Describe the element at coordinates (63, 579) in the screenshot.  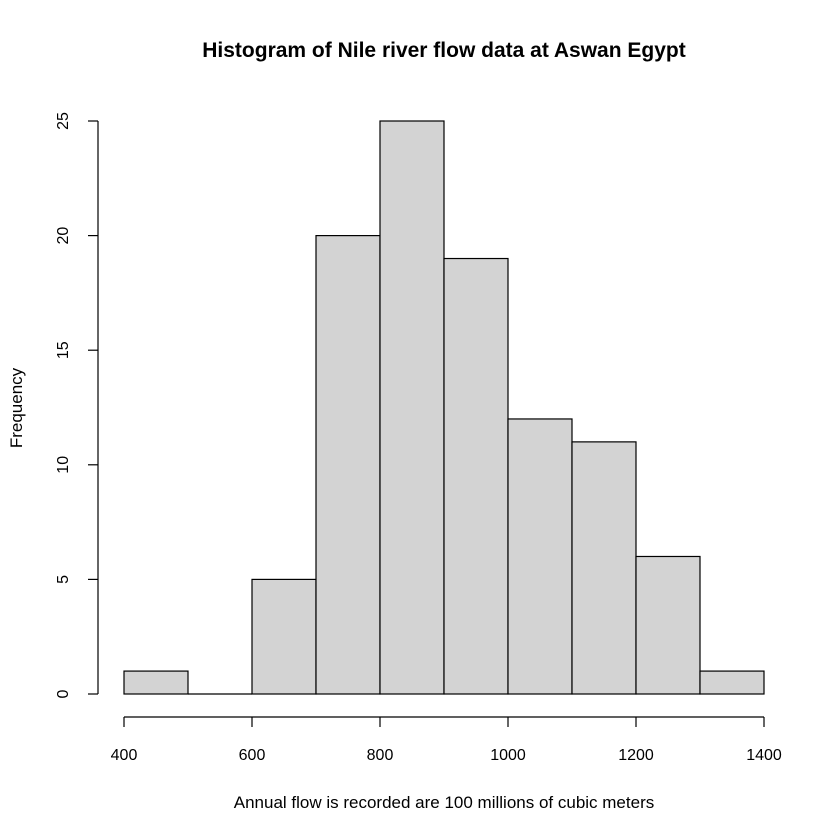
I see `y-tick-label: 5` at that location.